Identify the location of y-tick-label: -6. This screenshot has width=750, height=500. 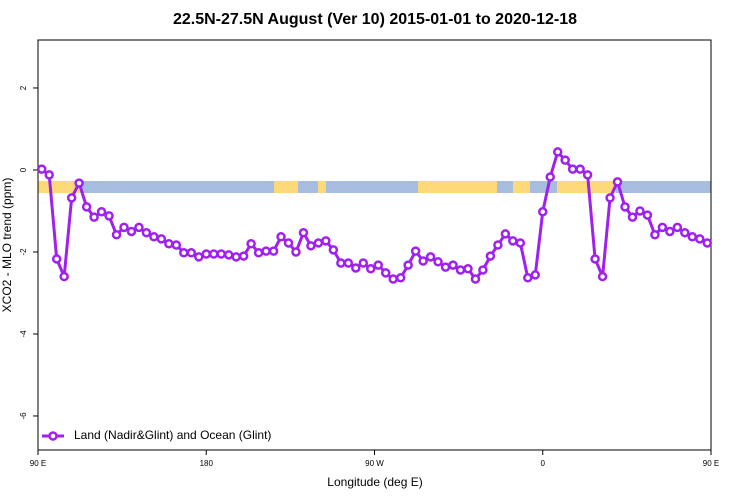
(23, 416).